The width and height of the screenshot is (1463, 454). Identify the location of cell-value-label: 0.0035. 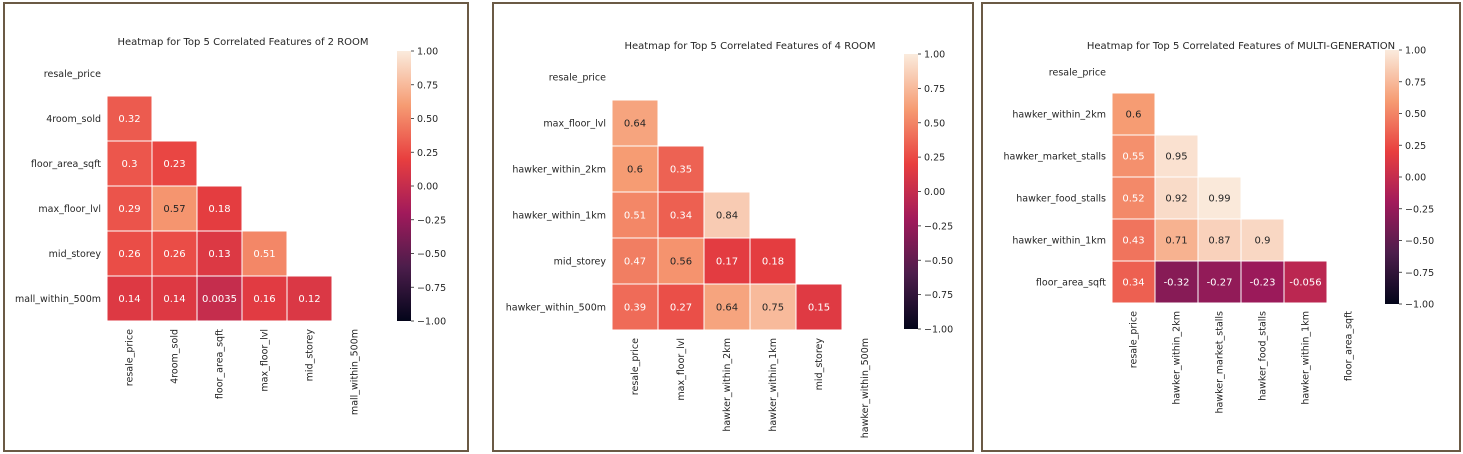
(219, 299).